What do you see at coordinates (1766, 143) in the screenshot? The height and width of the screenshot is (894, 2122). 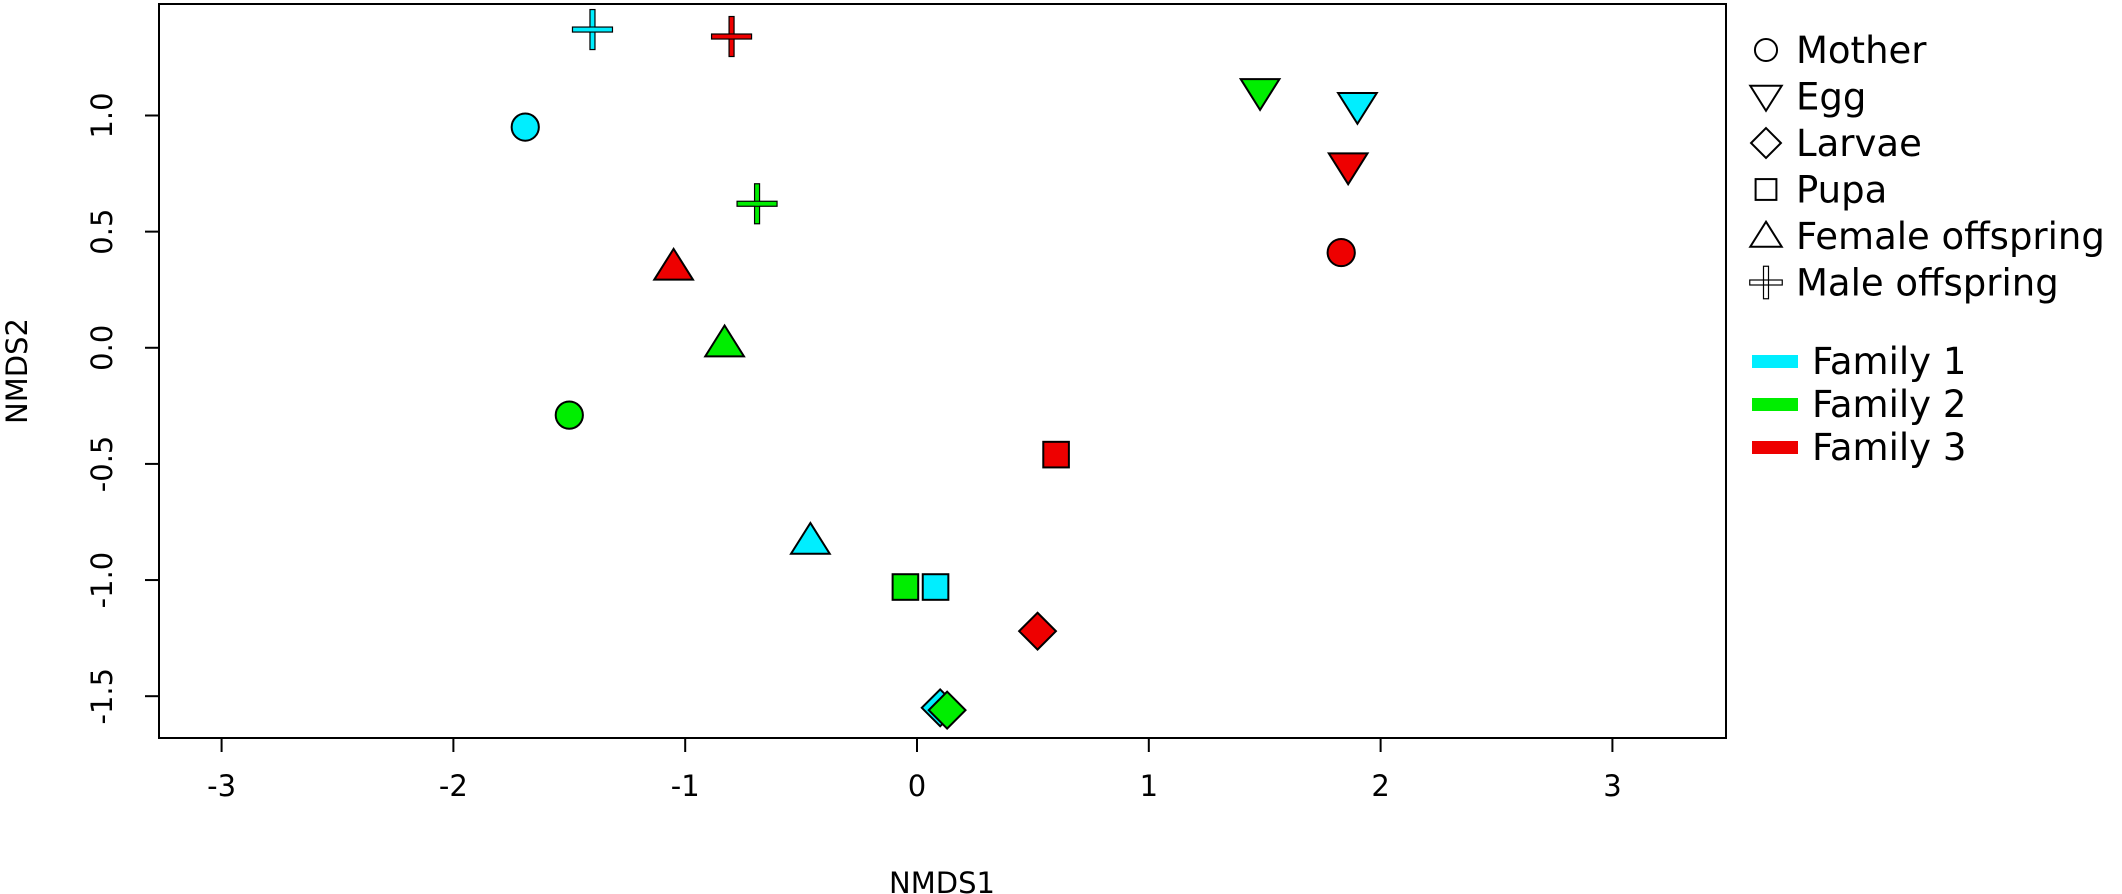 I see `legend-diamond-icon` at bounding box center [1766, 143].